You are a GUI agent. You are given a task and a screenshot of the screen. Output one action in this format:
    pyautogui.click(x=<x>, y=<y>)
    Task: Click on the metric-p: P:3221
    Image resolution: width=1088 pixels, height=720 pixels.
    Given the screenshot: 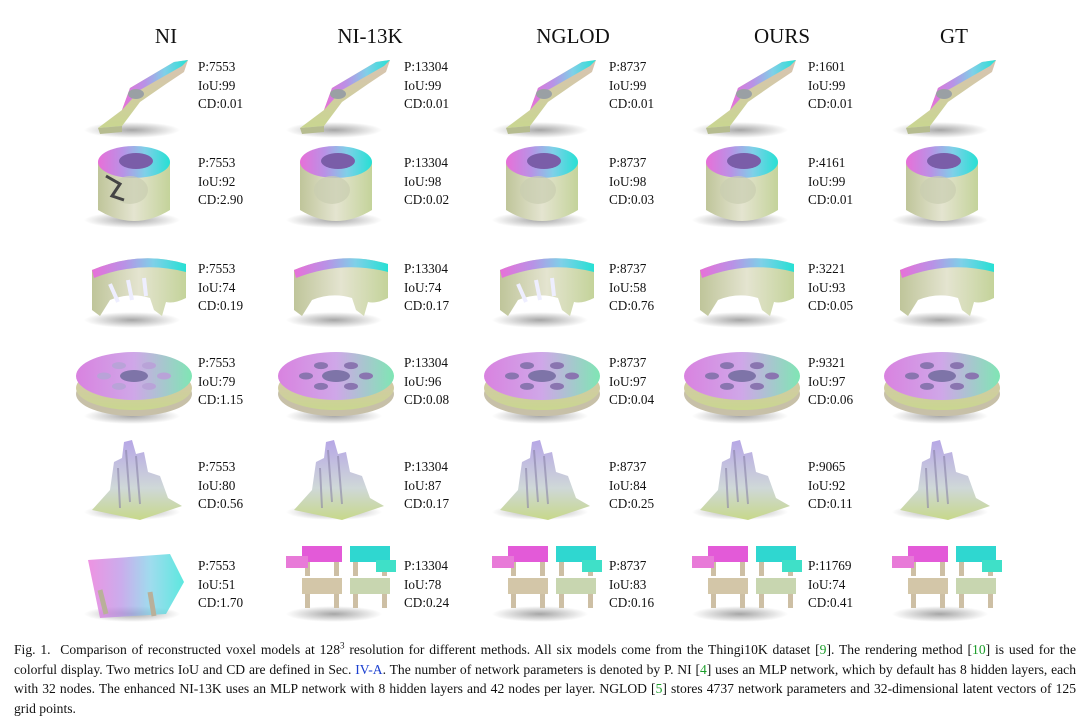 What is the action you would take?
    pyautogui.click(x=827, y=268)
    